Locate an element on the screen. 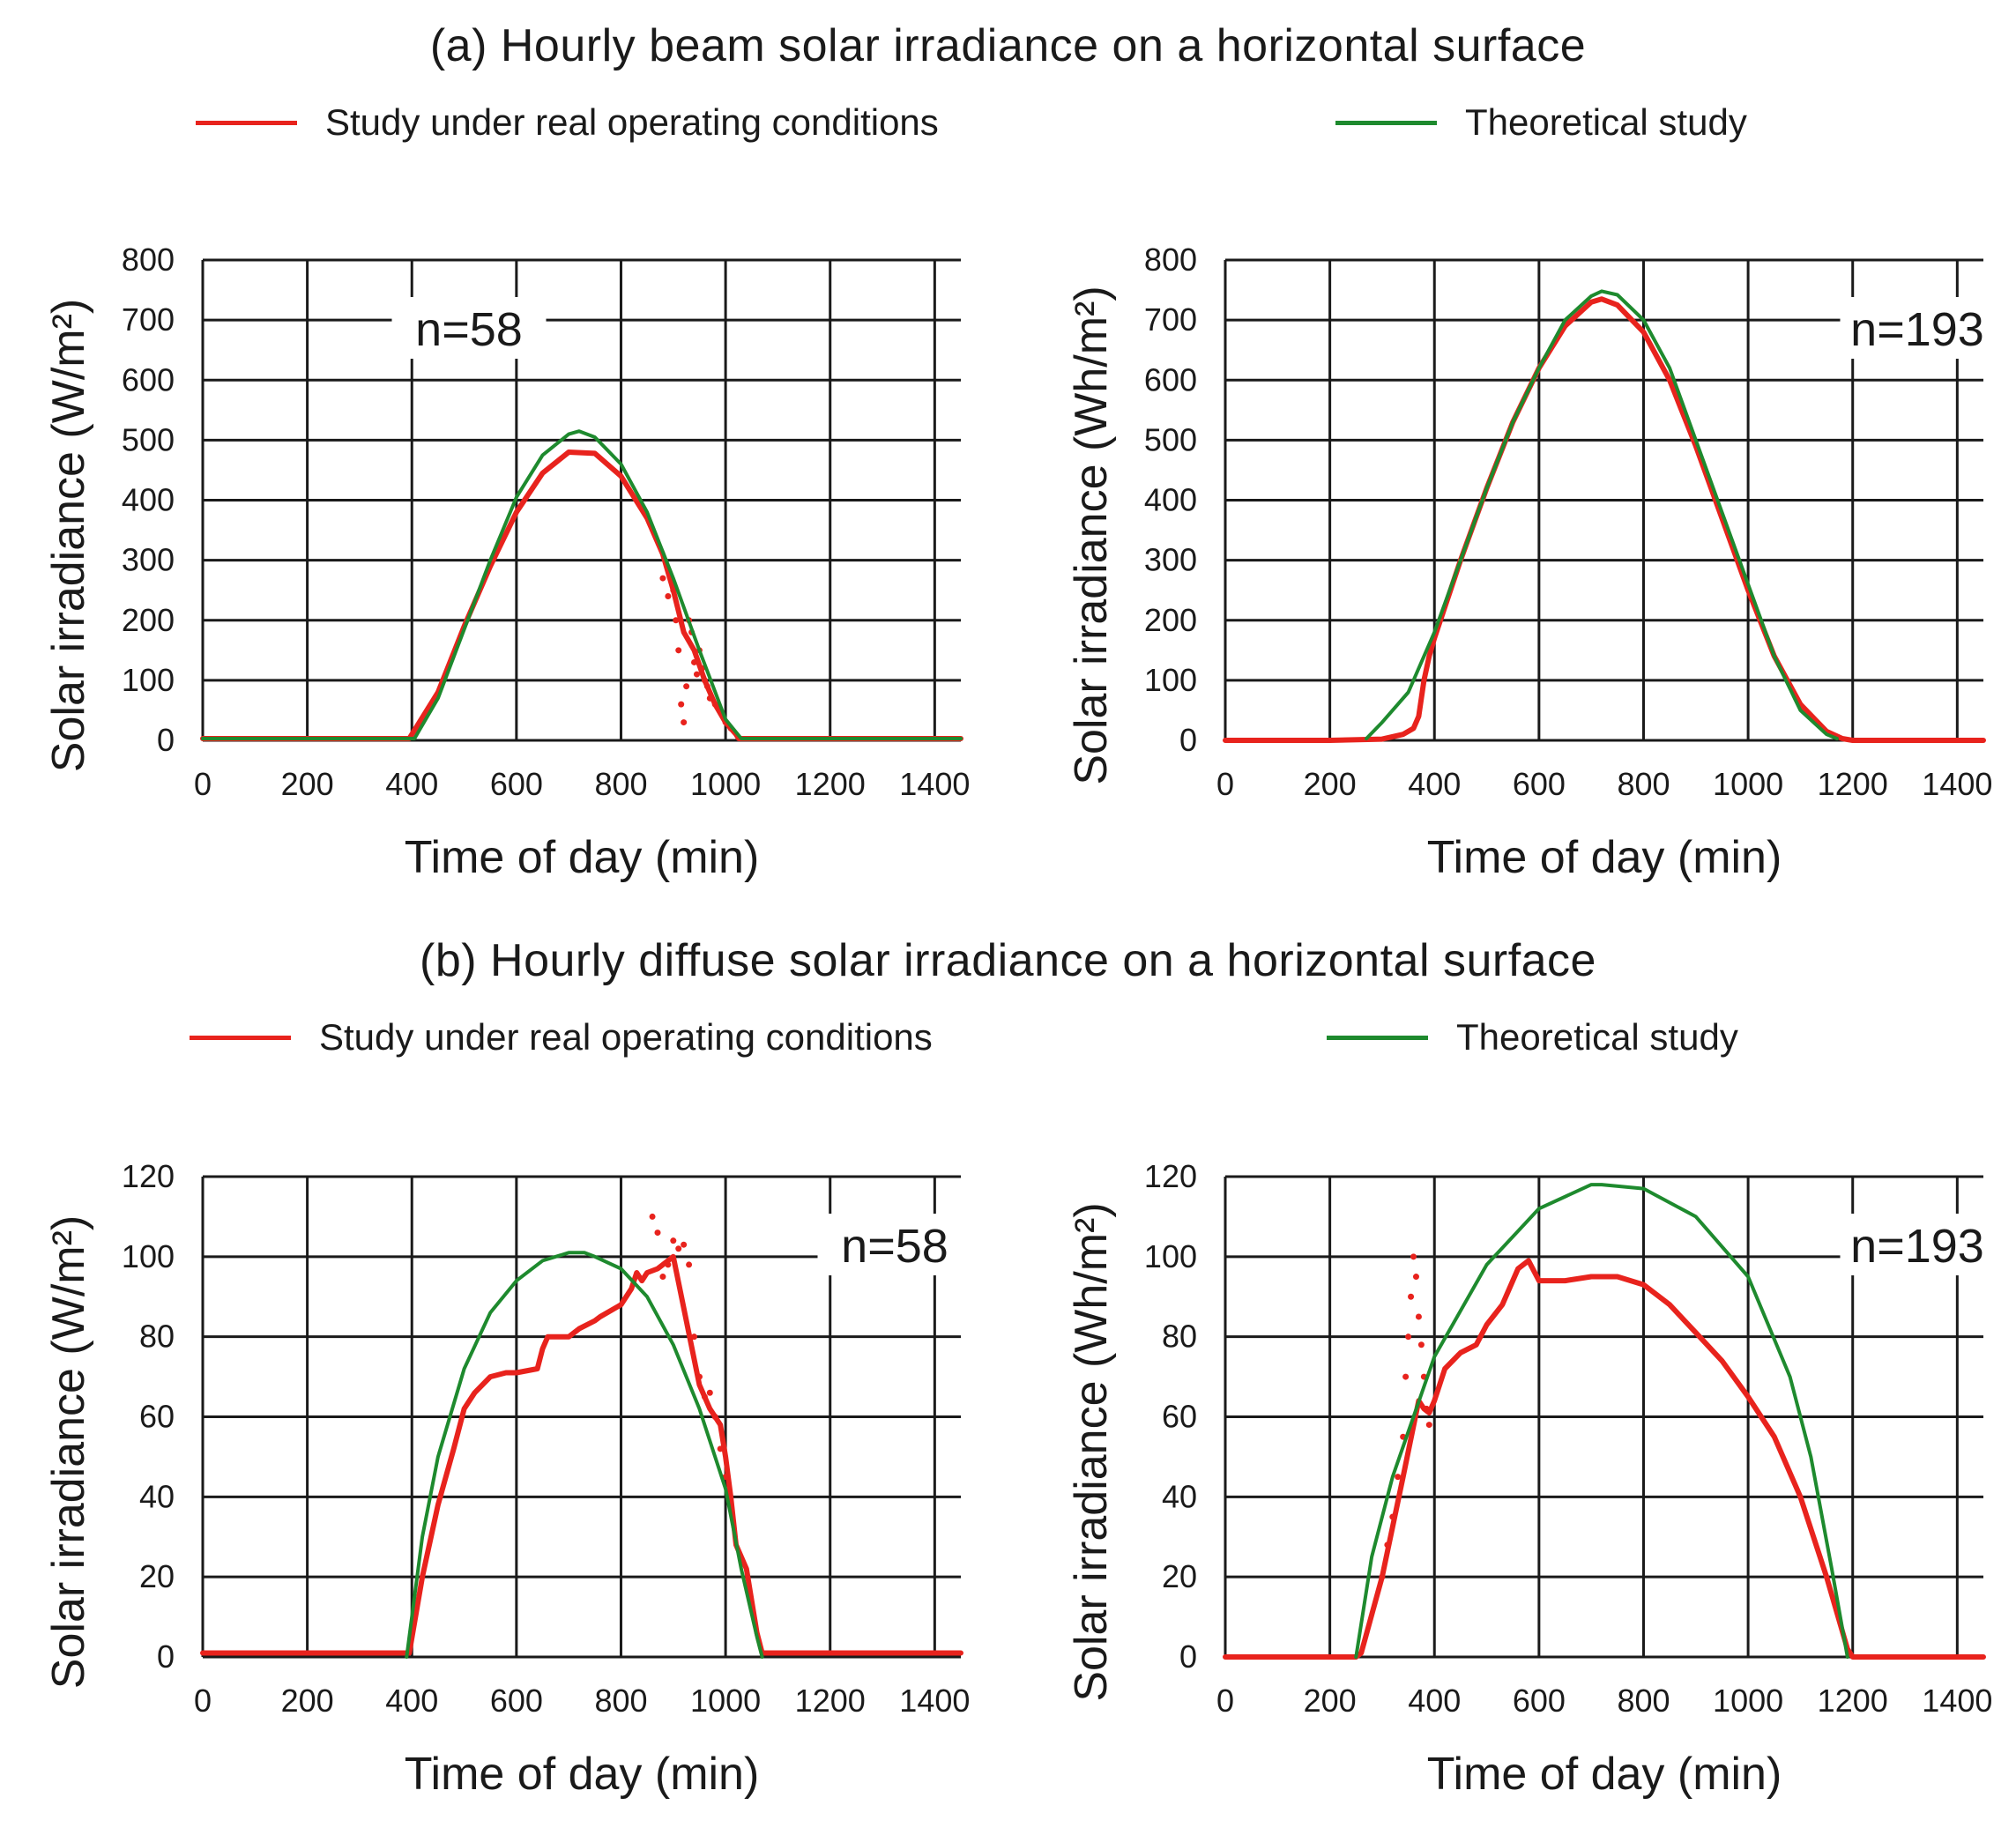 This screenshot has height=1835, width=2016. legend-swatch-real is located at coordinates (247, 122).